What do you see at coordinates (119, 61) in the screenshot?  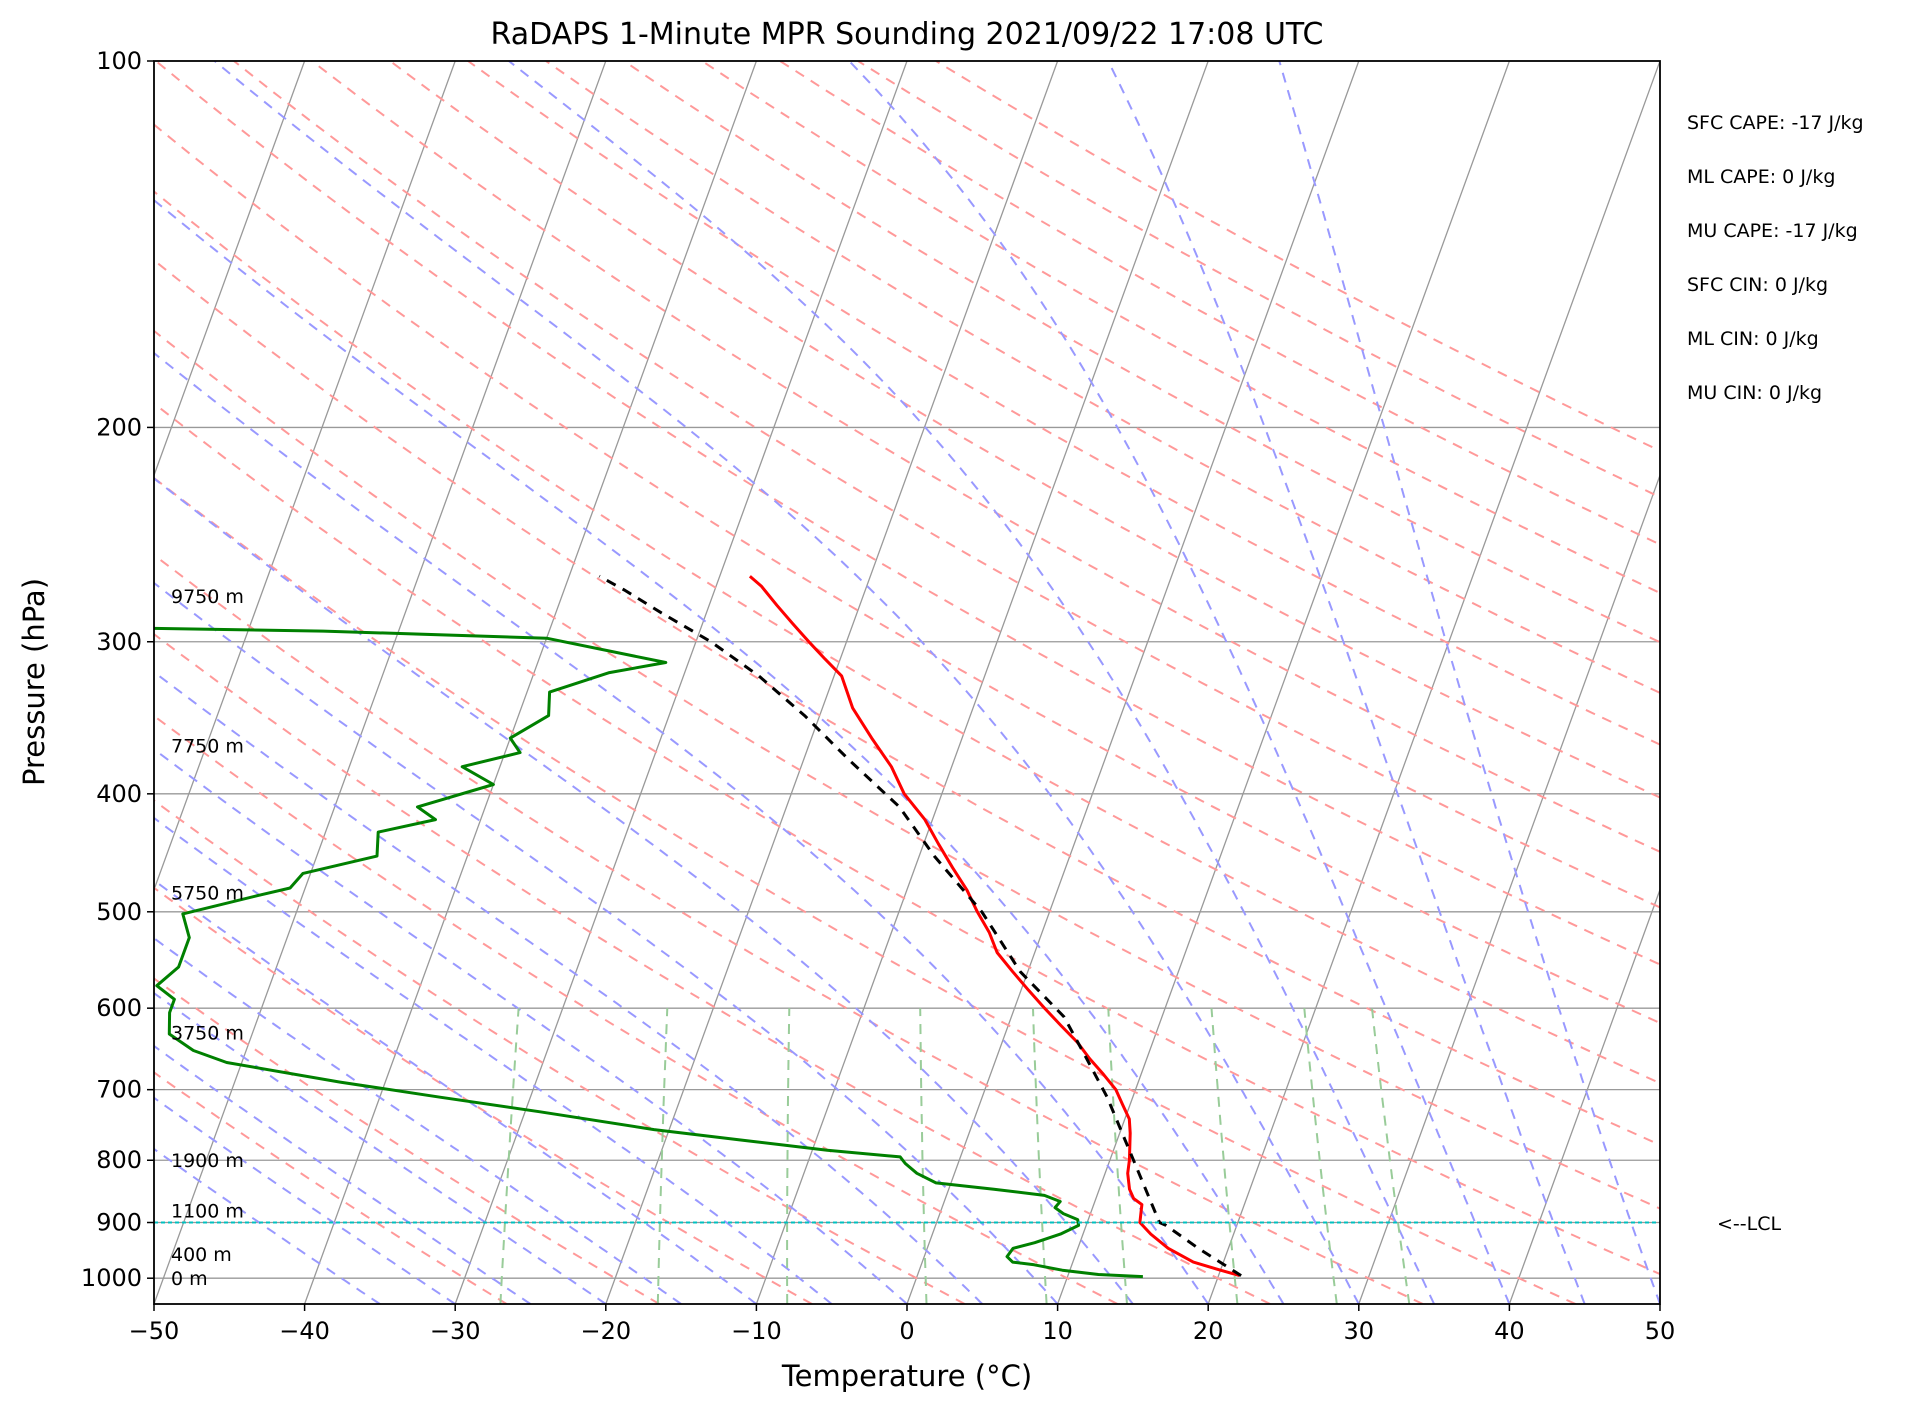 I see `y-tick-label: 100` at bounding box center [119, 61].